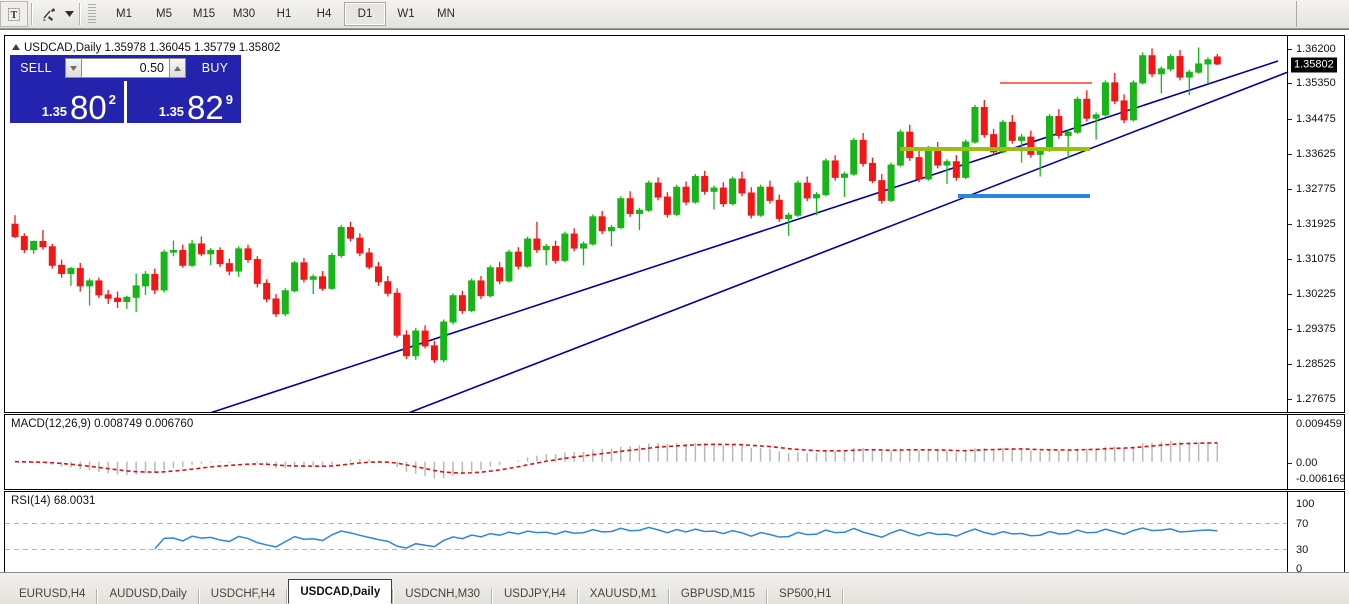  Describe the element at coordinates (67, 102) in the screenshot. I see `sell-price-box: 1.35 80 2` at that location.